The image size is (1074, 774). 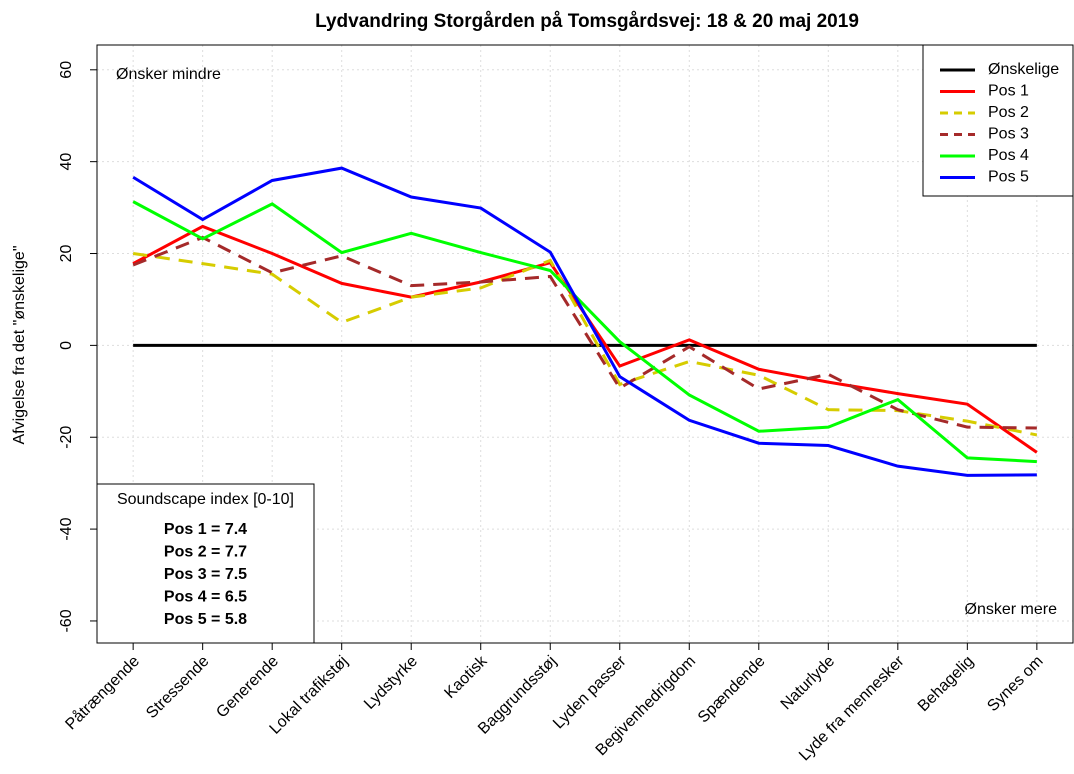 What do you see at coordinates (205, 597) in the screenshot?
I see `index-line: Pos 4 = 6.5` at bounding box center [205, 597].